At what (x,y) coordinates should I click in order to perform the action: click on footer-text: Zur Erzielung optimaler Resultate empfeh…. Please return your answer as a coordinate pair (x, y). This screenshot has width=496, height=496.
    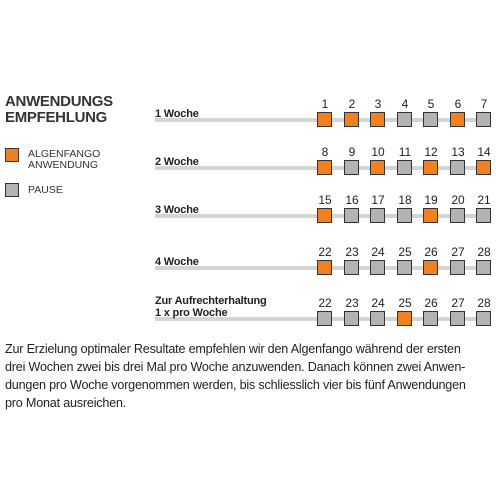
    Looking at the image, I should click on (233, 349).